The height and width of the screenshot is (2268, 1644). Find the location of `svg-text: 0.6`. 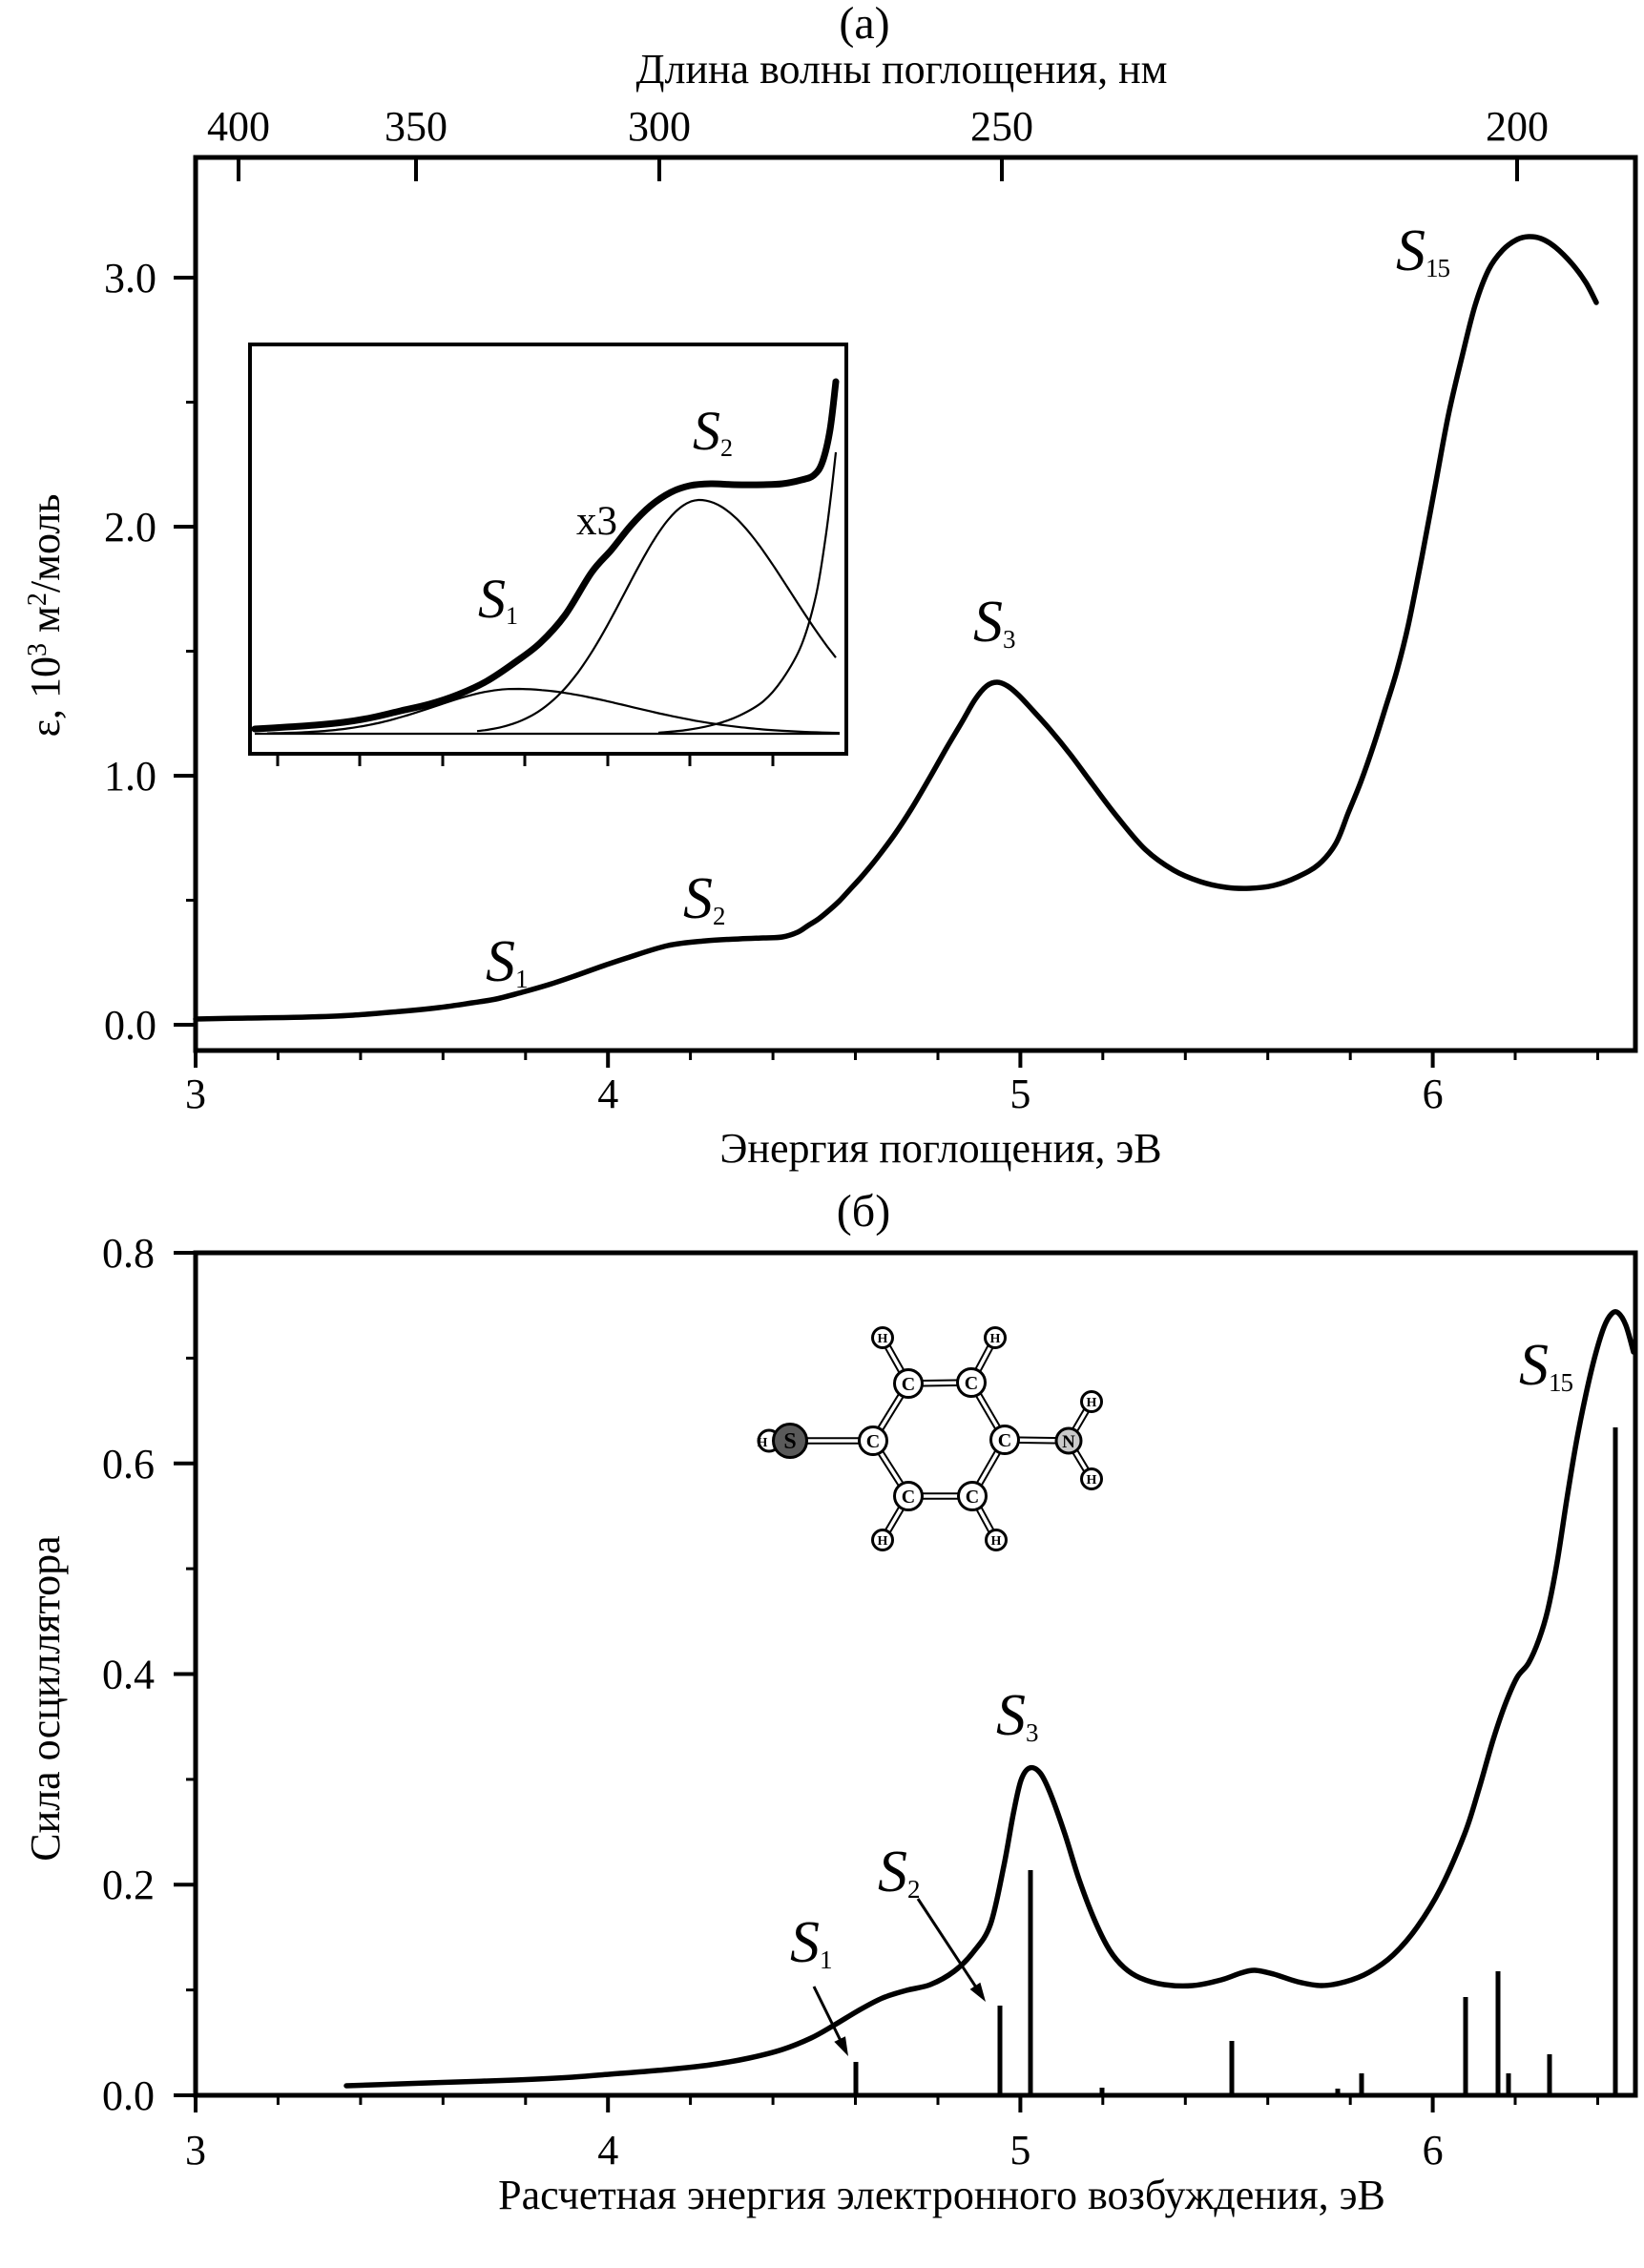

svg-text: 0.6 is located at coordinates (128, 1464).